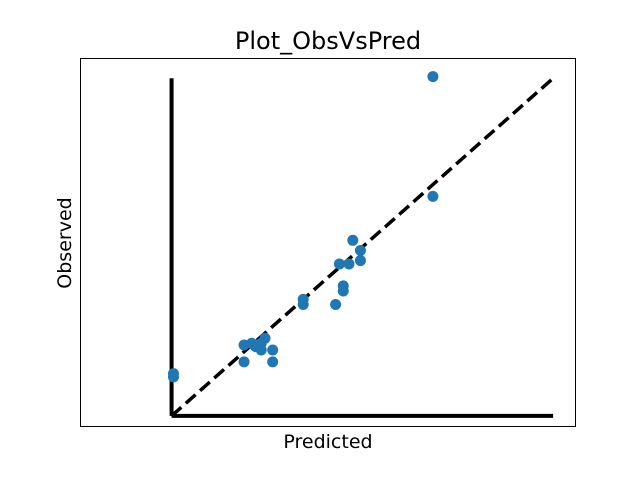 The image size is (640, 480). What do you see at coordinates (65, 242) in the screenshot?
I see `y-axis-label: Observed` at bounding box center [65, 242].